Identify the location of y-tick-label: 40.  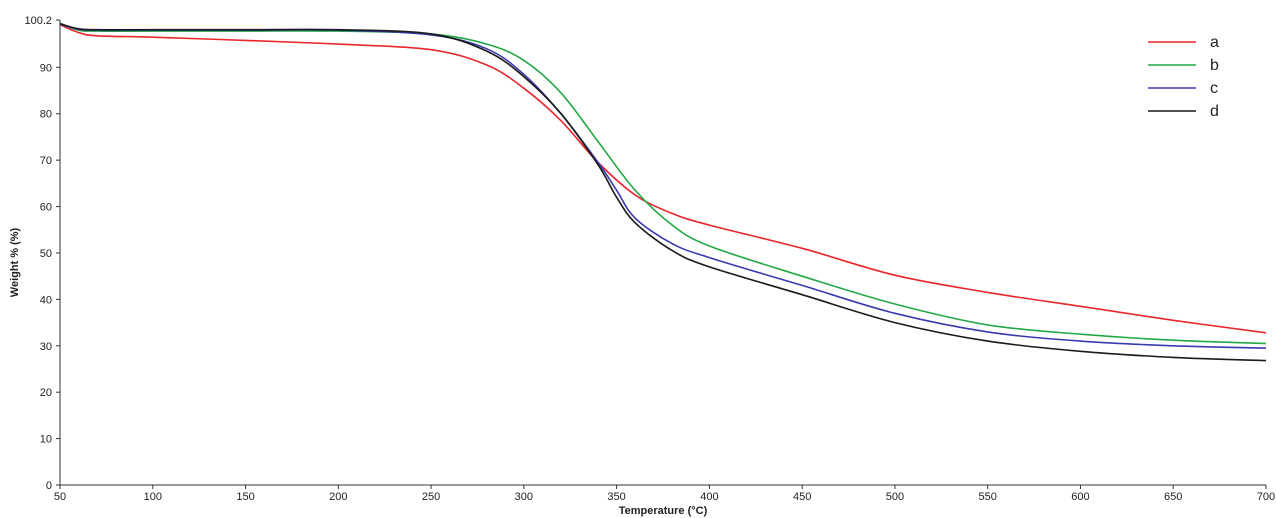
(46, 300).